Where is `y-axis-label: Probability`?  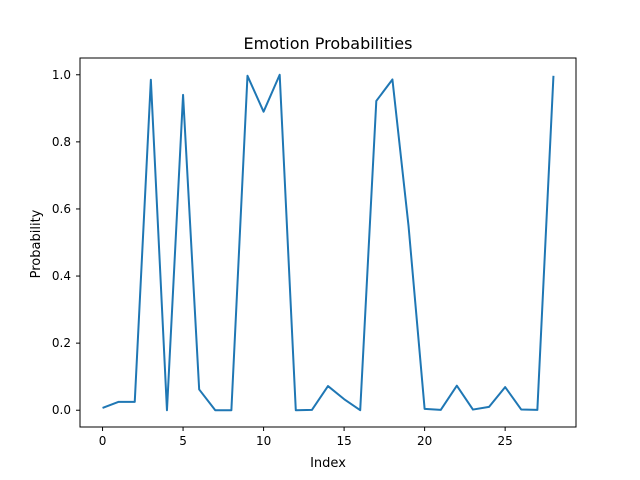
y-axis-label: Probability is located at coordinates (36, 243).